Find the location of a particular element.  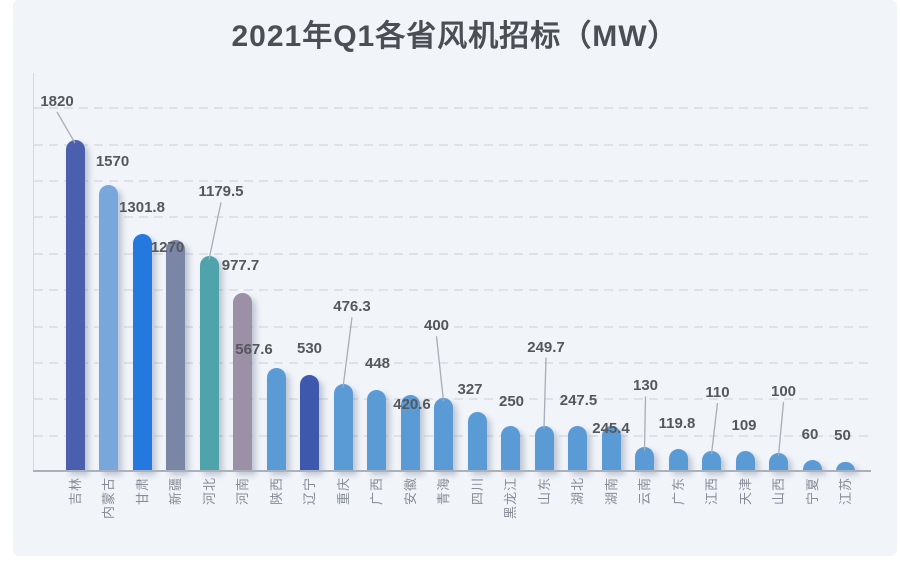

x-axis-label-吉林: 吉林 is located at coordinates (75, 491).